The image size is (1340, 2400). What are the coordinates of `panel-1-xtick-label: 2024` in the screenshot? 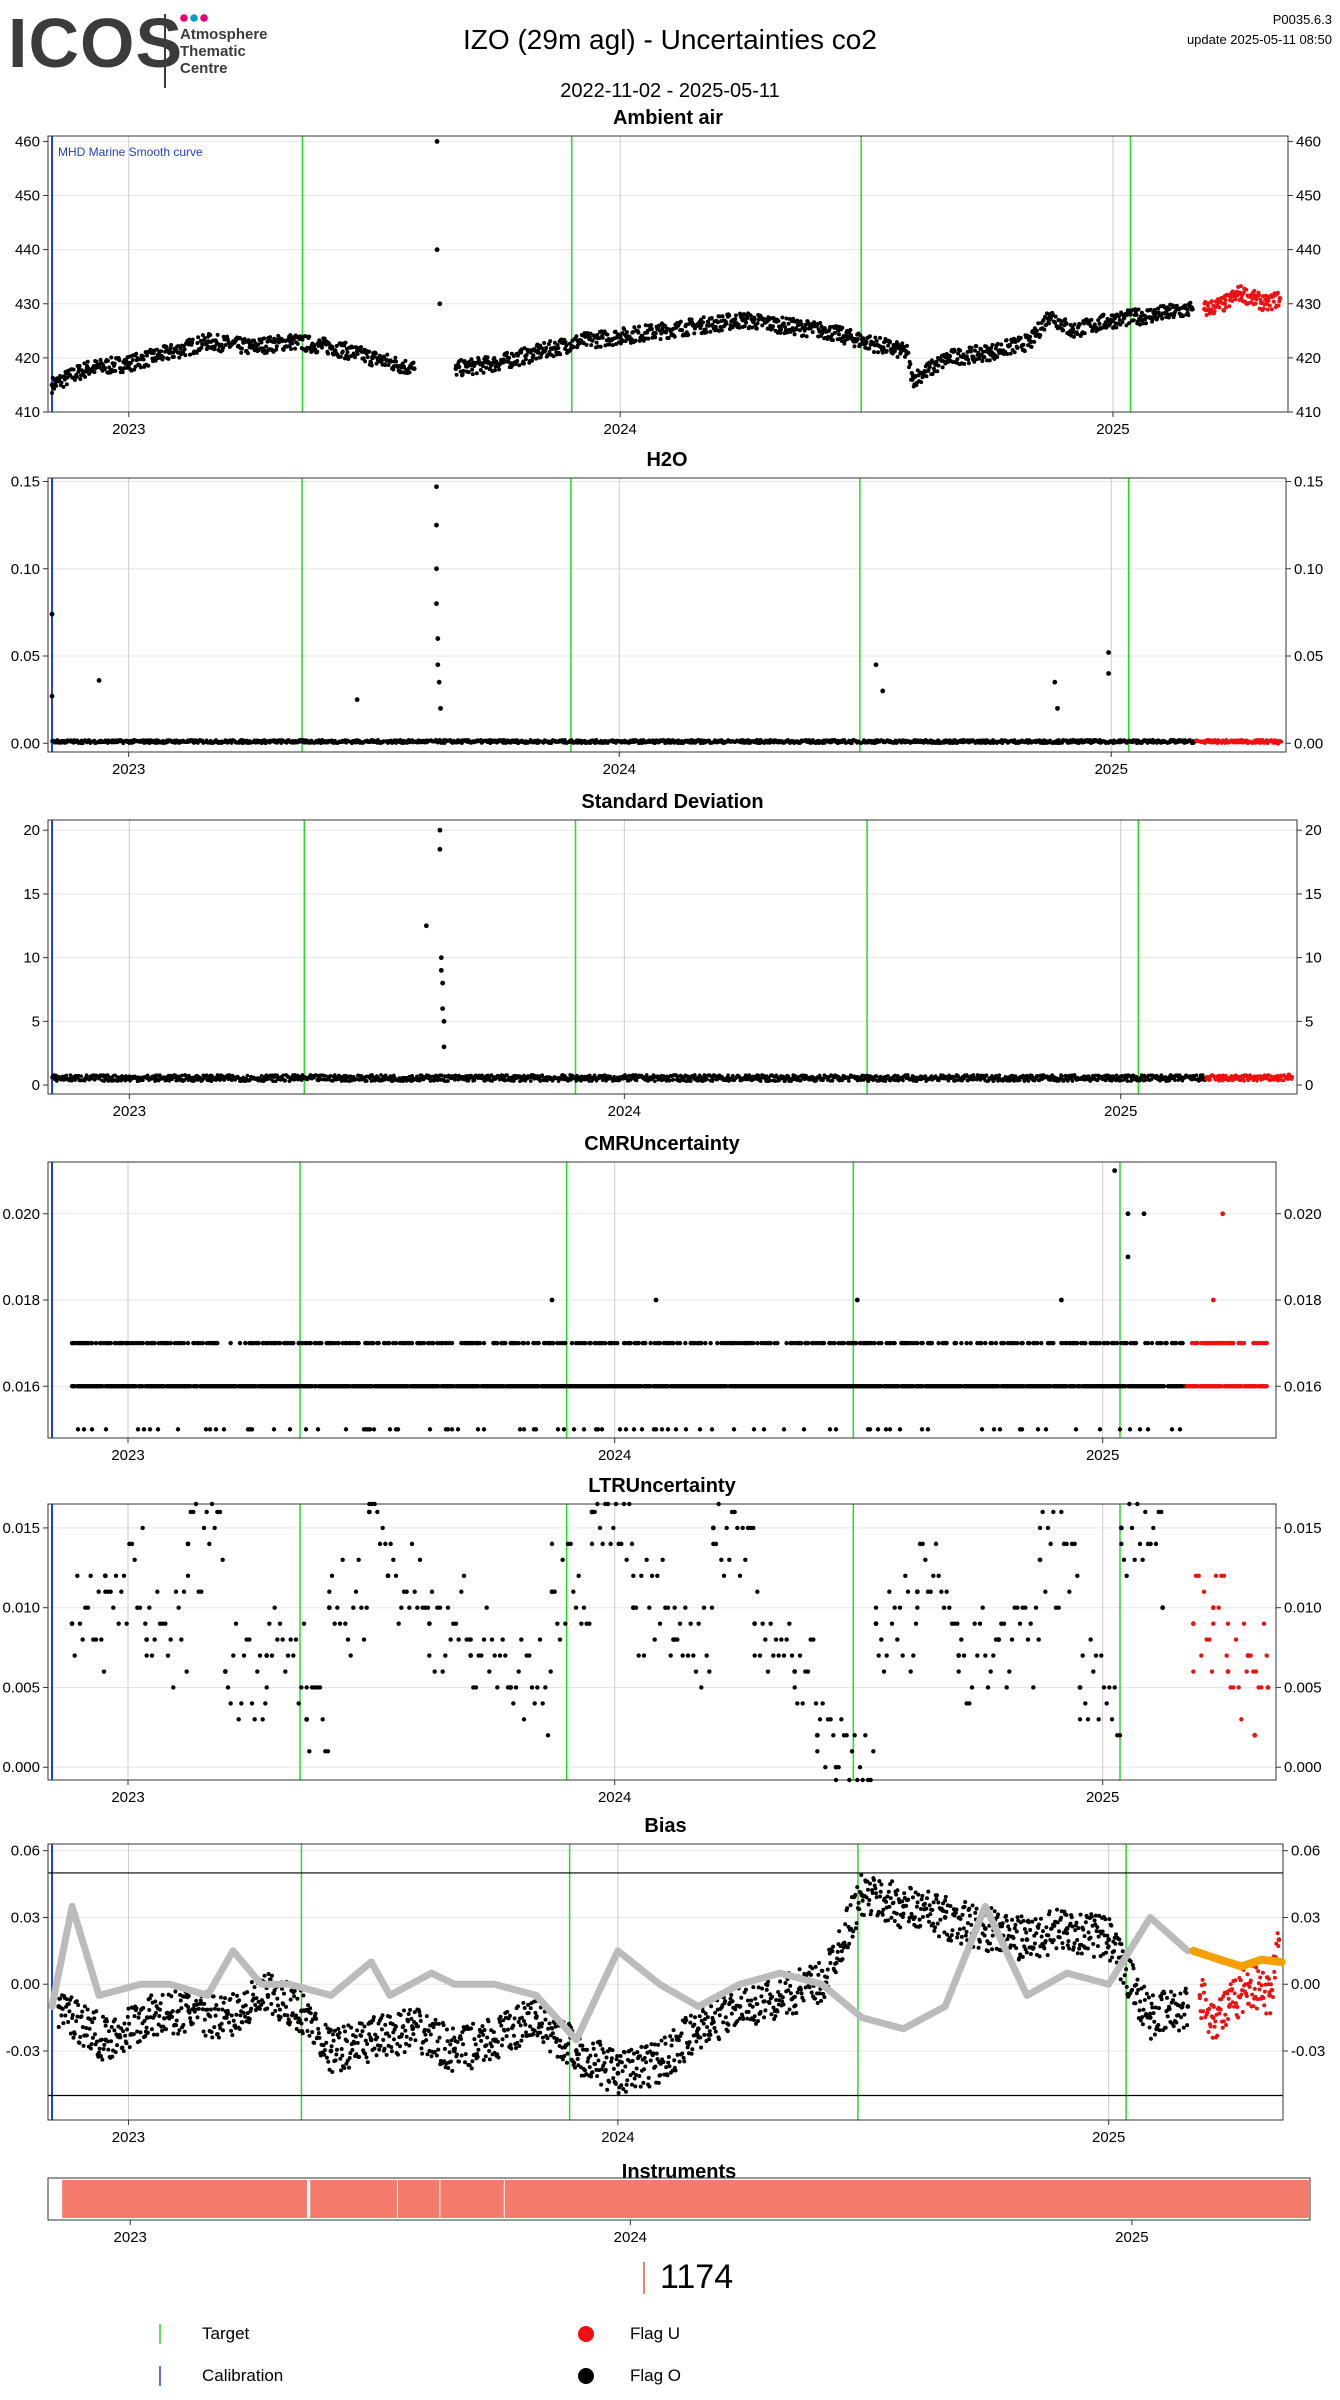 It's located at (620, 429).